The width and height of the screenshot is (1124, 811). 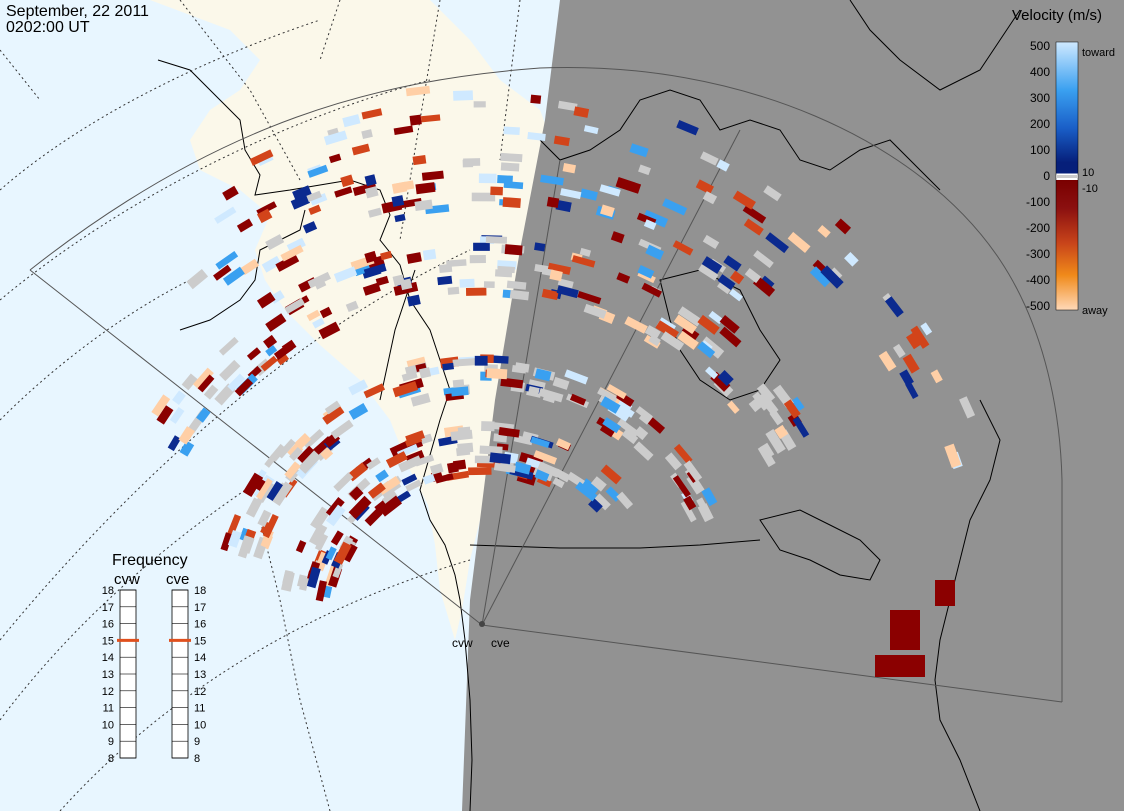 I want to click on velocity-tick-label: 100, so click(x=1040, y=150).